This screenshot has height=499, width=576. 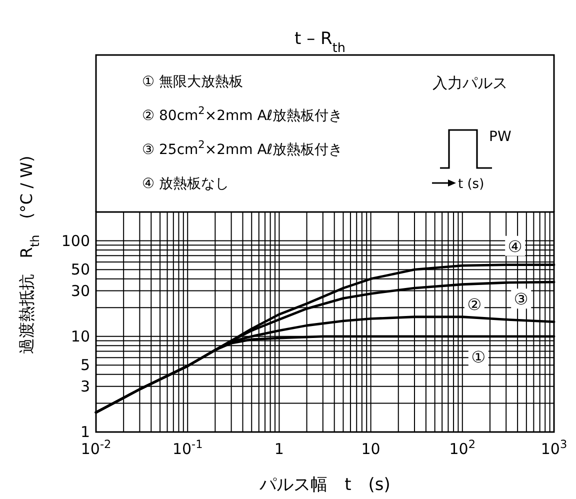 What do you see at coordinates (324, 485) in the screenshot?
I see `x-axis-title: パルス幅 t (s)` at bounding box center [324, 485].